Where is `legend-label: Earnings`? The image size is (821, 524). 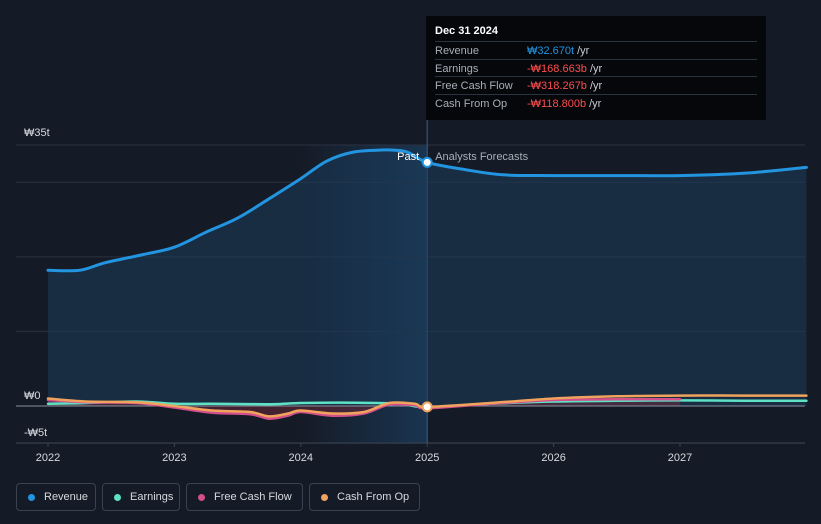 legend-label: Earnings is located at coordinates (152, 497).